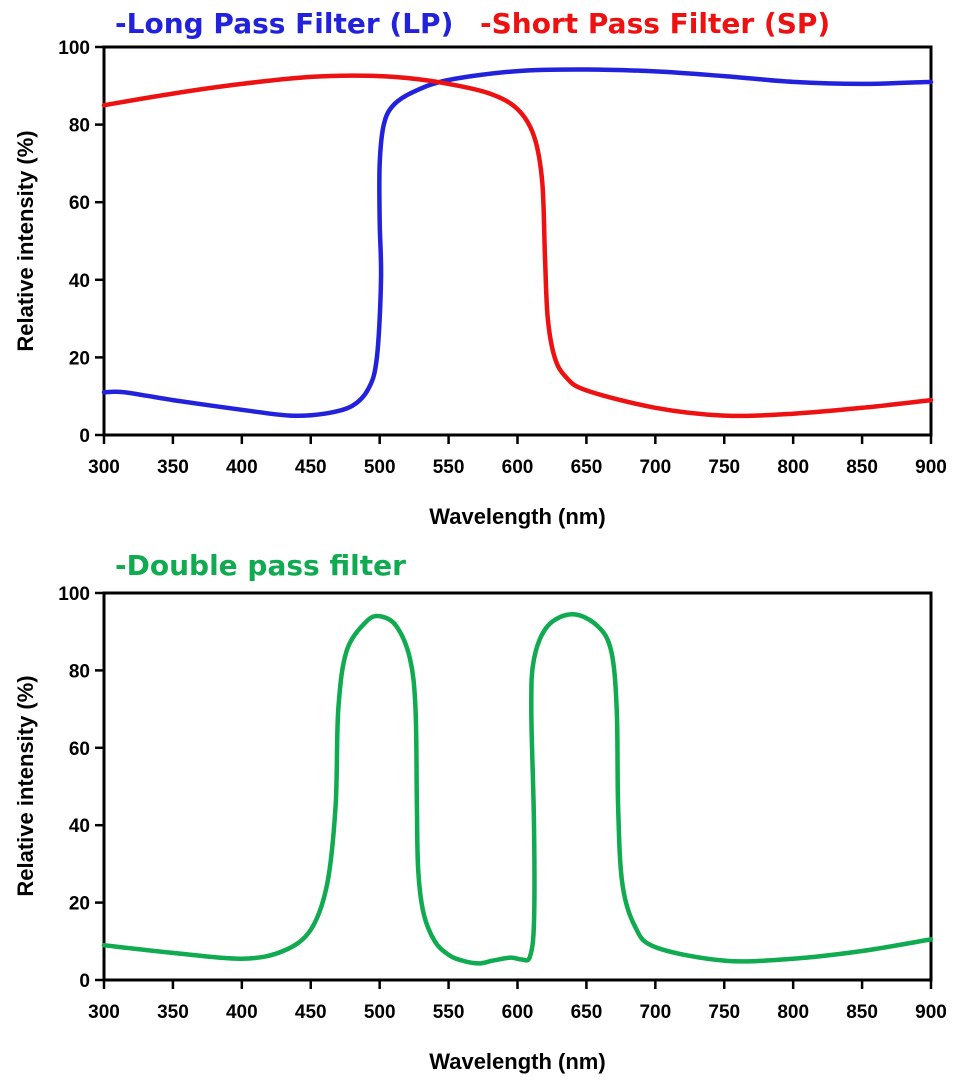  I want to click on chart-title-2: -Short Pass Filter (SP), so click(655, 23).